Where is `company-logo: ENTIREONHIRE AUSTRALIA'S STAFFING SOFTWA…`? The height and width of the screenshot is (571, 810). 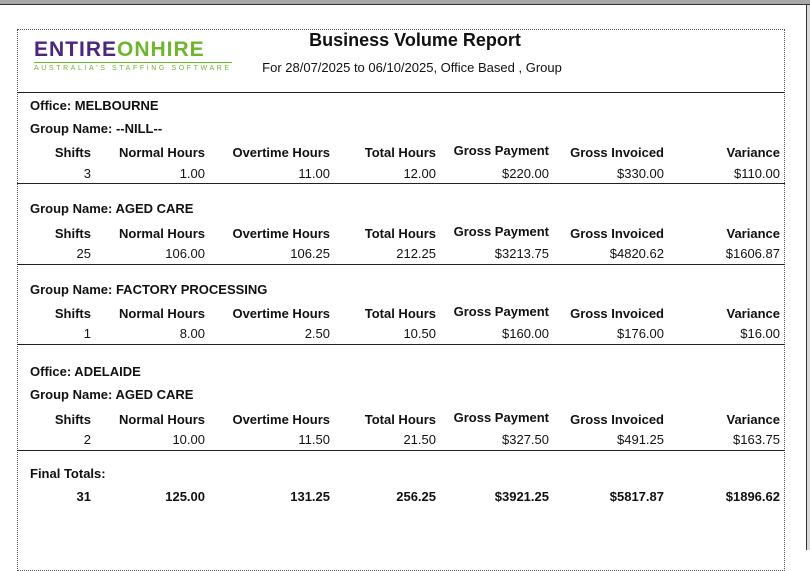 company-logo: ENTIREONHIRE AUSTRALIA'S STAFFING SOFTWA… is located at coordinates (133, 55).